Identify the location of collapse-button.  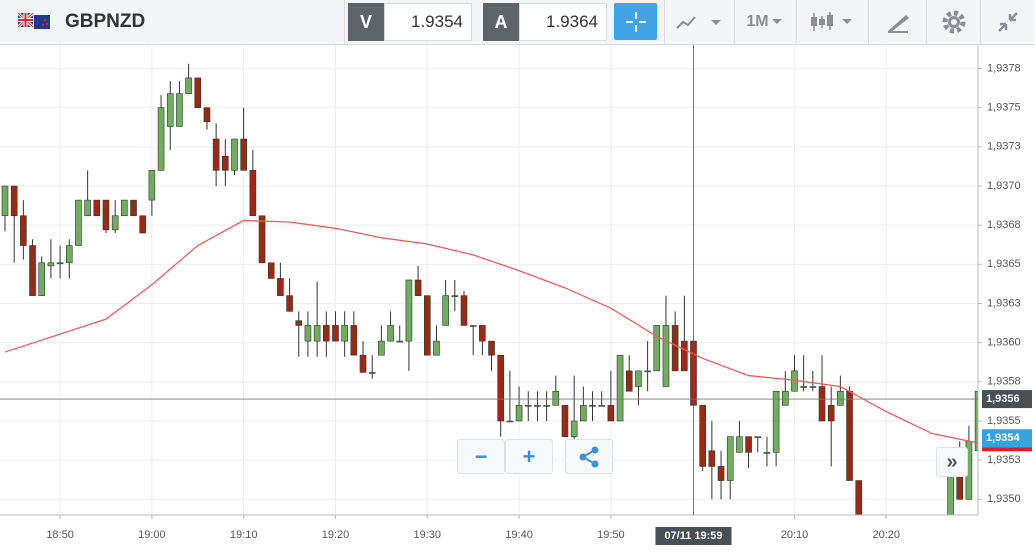
(1007, 22).